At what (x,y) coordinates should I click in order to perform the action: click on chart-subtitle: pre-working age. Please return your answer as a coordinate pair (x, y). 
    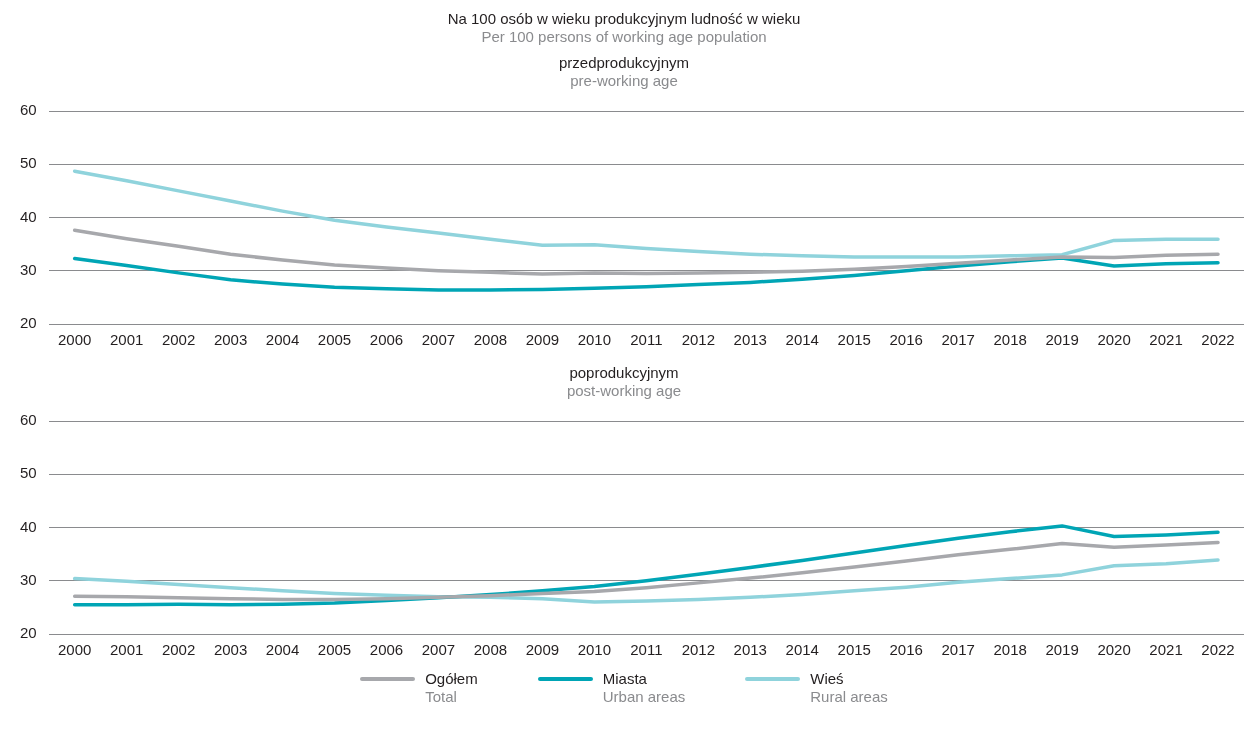
    Looking at the image, I should click on (624, 81).